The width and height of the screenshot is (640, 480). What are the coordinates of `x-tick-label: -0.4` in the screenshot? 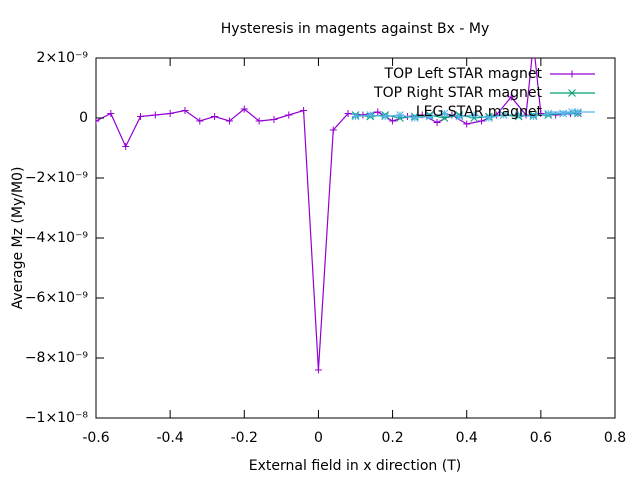 It's located at (169, 438).